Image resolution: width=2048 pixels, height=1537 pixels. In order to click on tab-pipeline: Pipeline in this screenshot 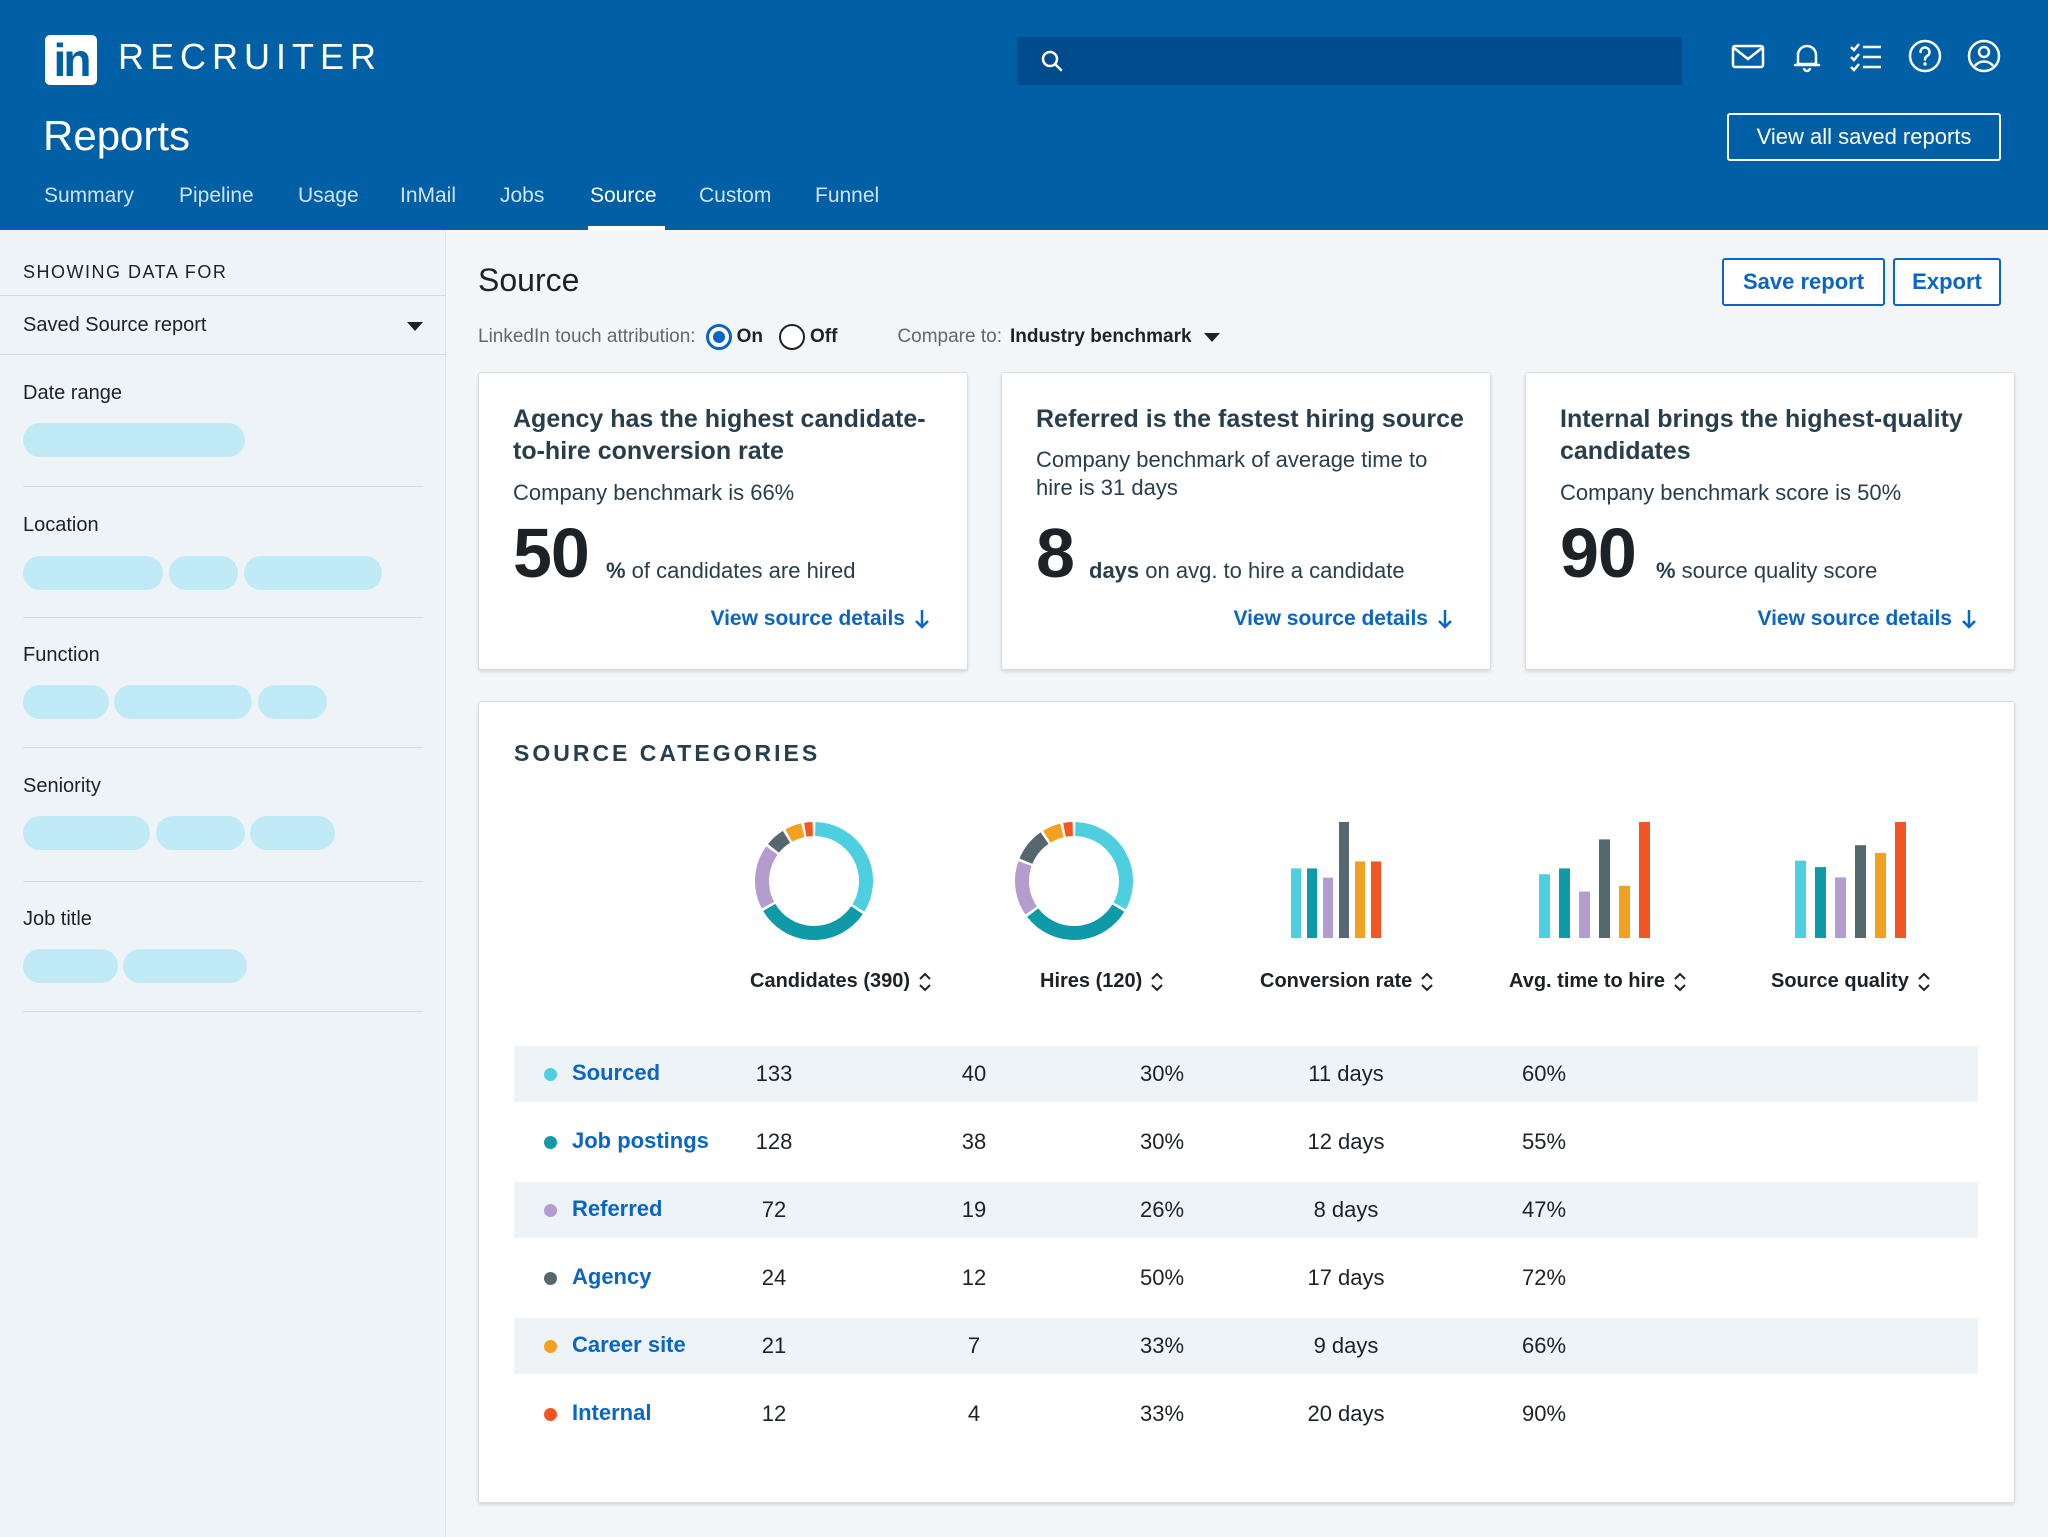, I will do `click(216, 195)`.